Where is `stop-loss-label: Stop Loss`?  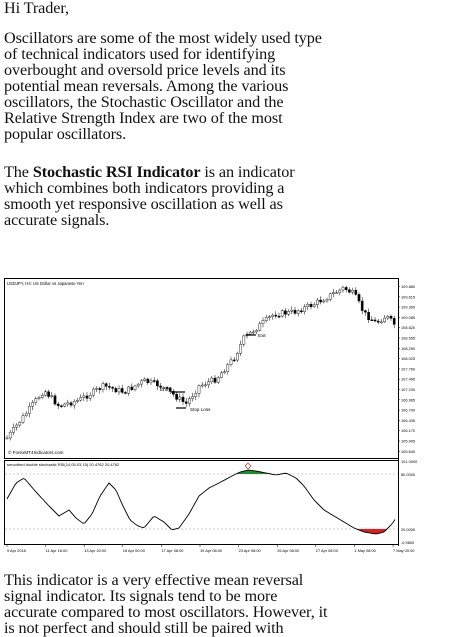 stop-loss-label: Stop Loss is located at coordinates (200, 409).